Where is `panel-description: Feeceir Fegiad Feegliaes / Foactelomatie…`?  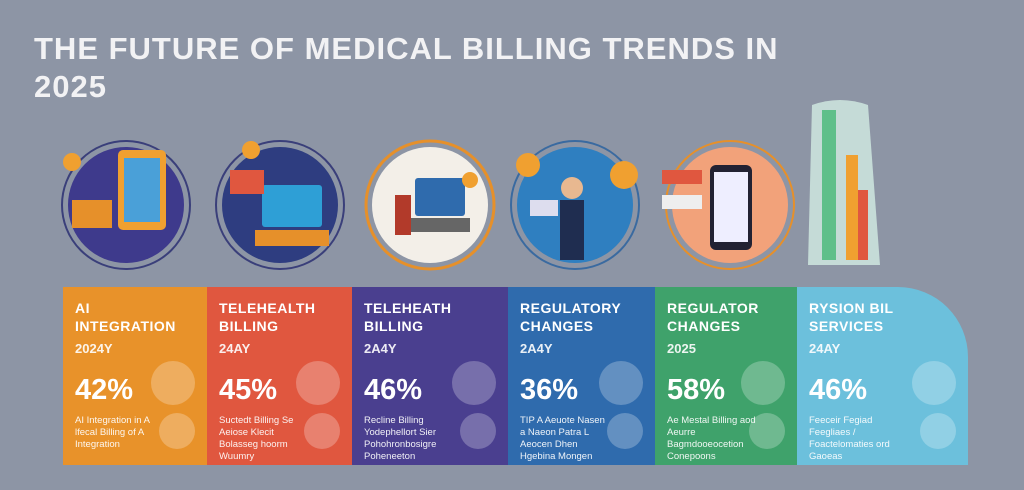 panel-description: Feeceir Fegiad Feegliaes / Foactelomatie… is located at coordinates (849, 438).